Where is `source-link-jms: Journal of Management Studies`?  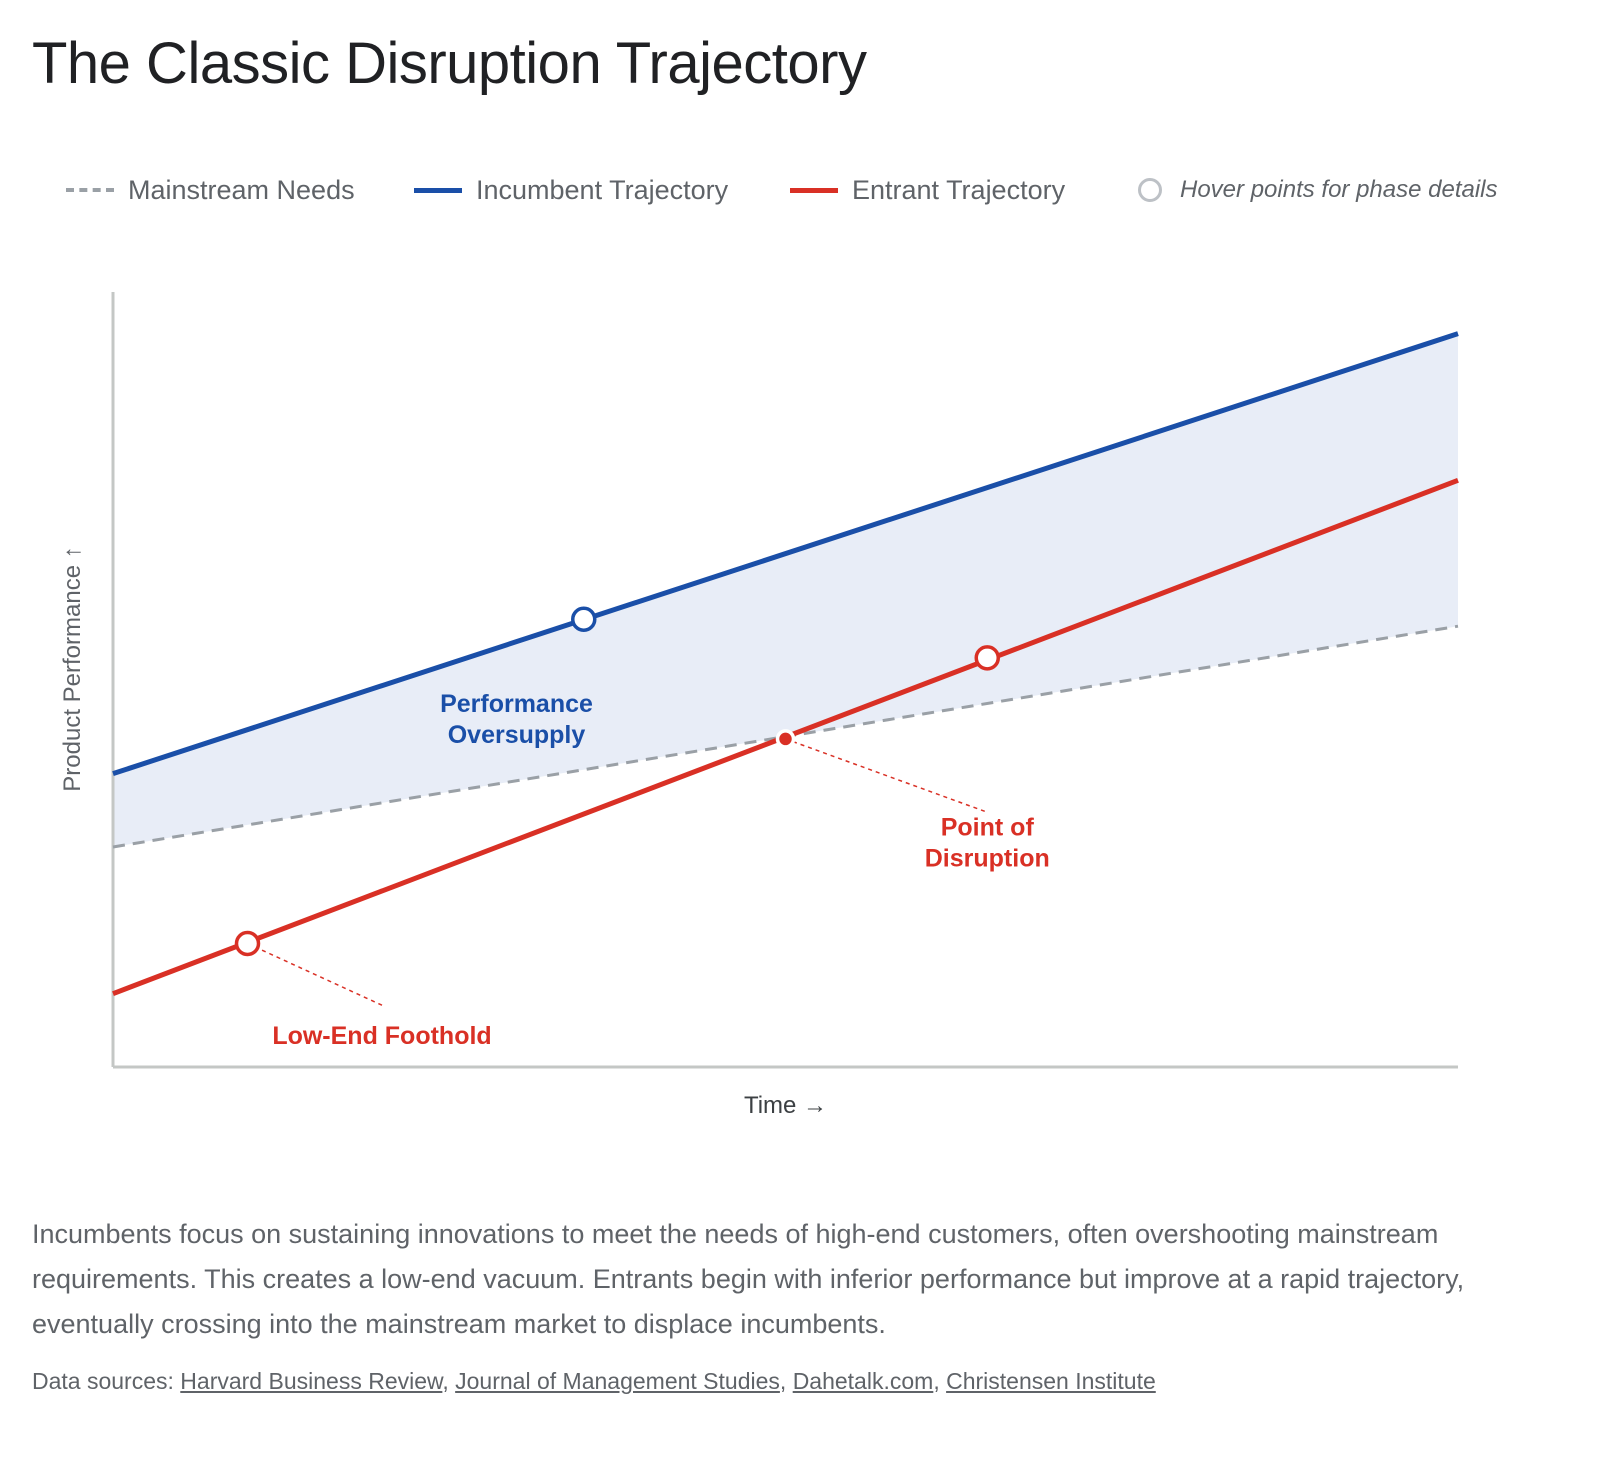
source-link-jms: Journal of Management Studies is located at coordinates (617, 1381).